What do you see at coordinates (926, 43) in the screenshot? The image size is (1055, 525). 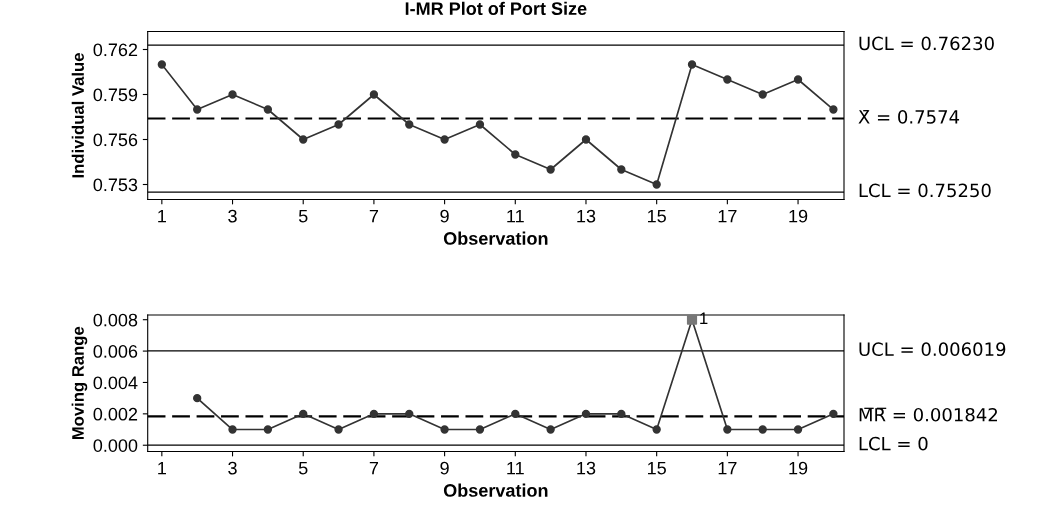 I see `ref-line-label: UCL = 0.76230` at bounding box center [926, 43].